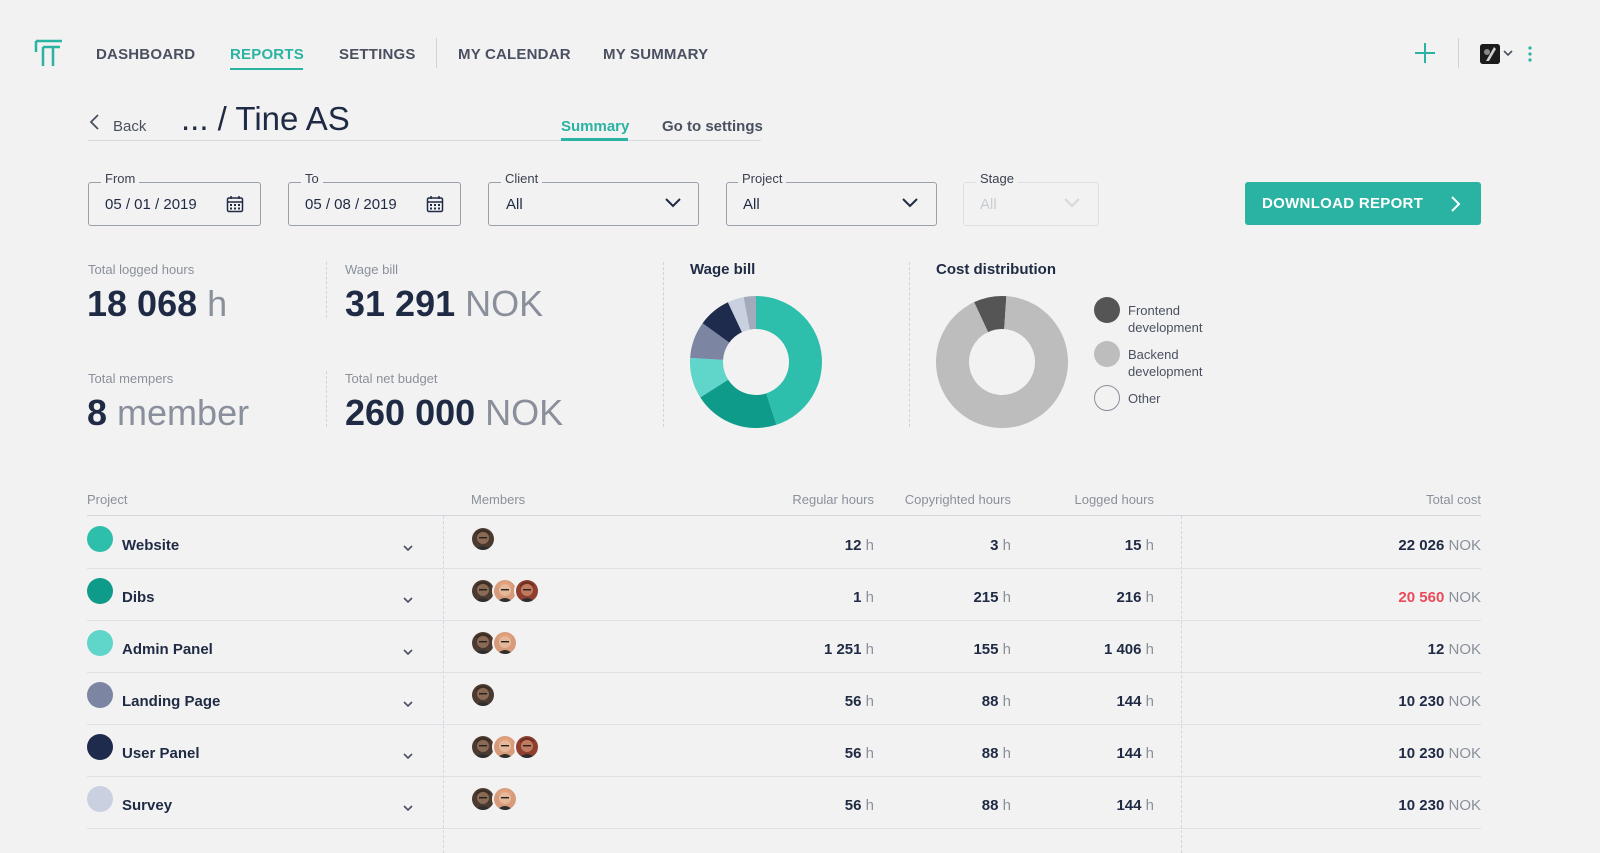  Describe the element at coordinates (498, 499) in the screenshot. I see `col-header-members: Members` at that location.